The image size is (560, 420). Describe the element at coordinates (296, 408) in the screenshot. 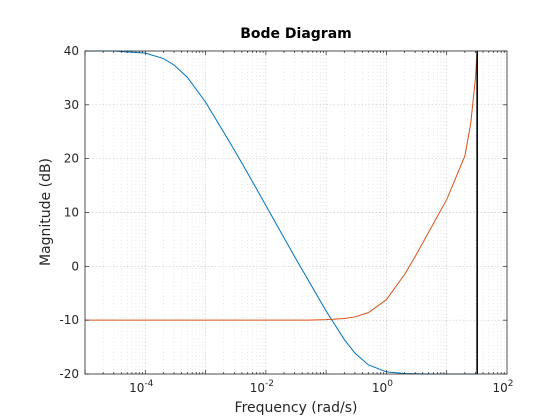

I see `x-axis-label: Frequency (rad/s)` at that location.